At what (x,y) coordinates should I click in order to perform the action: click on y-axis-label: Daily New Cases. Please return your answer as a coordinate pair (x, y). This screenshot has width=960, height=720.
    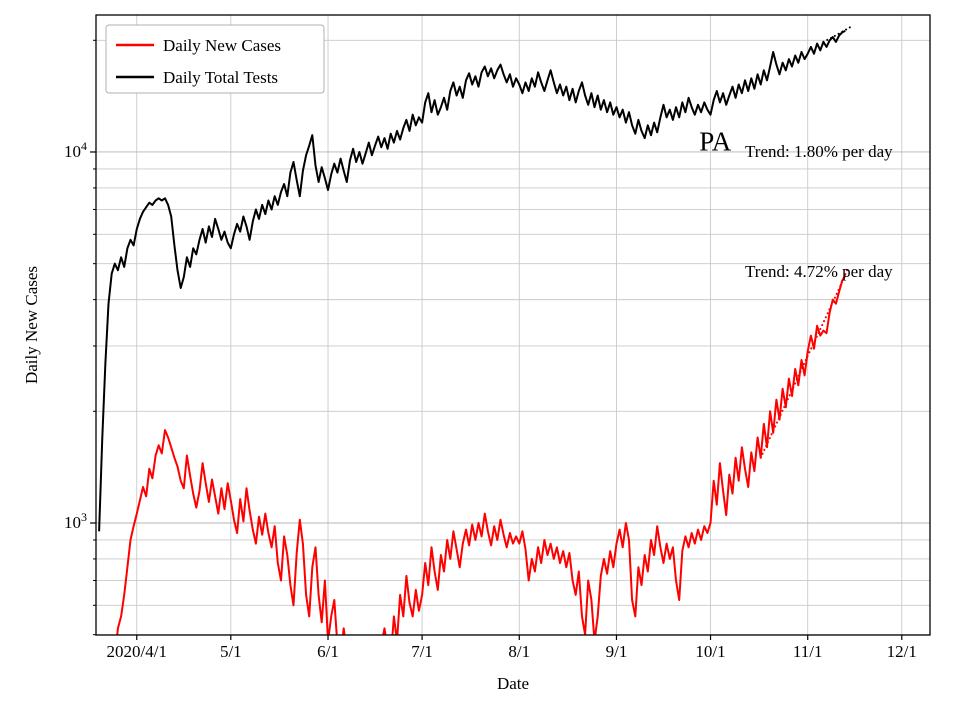
    Looking at the image, I should click on (31, 325).